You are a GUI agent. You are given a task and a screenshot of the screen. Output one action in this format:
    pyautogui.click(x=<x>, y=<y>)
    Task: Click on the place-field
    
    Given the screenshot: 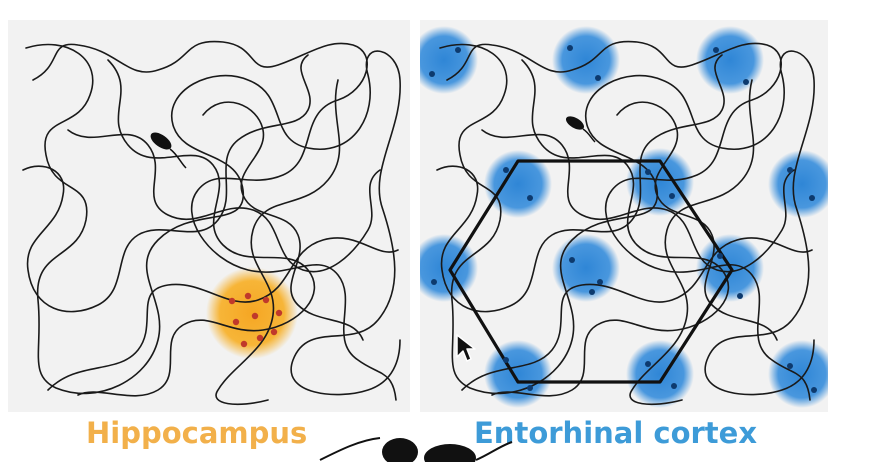 What is the action you would take?
    pyautogui.click(x=252, y=313)
    